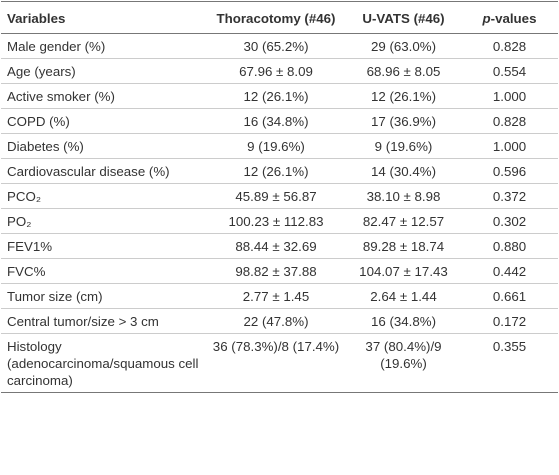  I want to click on variable-cell: Age (years), so click(103, 71).